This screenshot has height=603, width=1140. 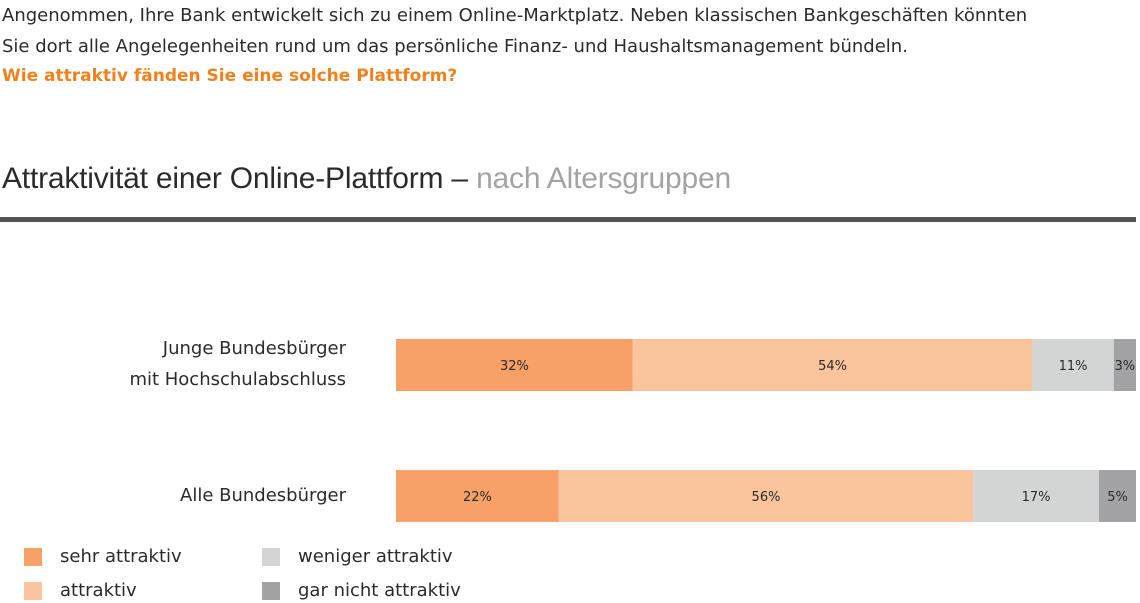 I want to click on legend-item-attraktiv: attraktiv, so click(x=80, y=590).